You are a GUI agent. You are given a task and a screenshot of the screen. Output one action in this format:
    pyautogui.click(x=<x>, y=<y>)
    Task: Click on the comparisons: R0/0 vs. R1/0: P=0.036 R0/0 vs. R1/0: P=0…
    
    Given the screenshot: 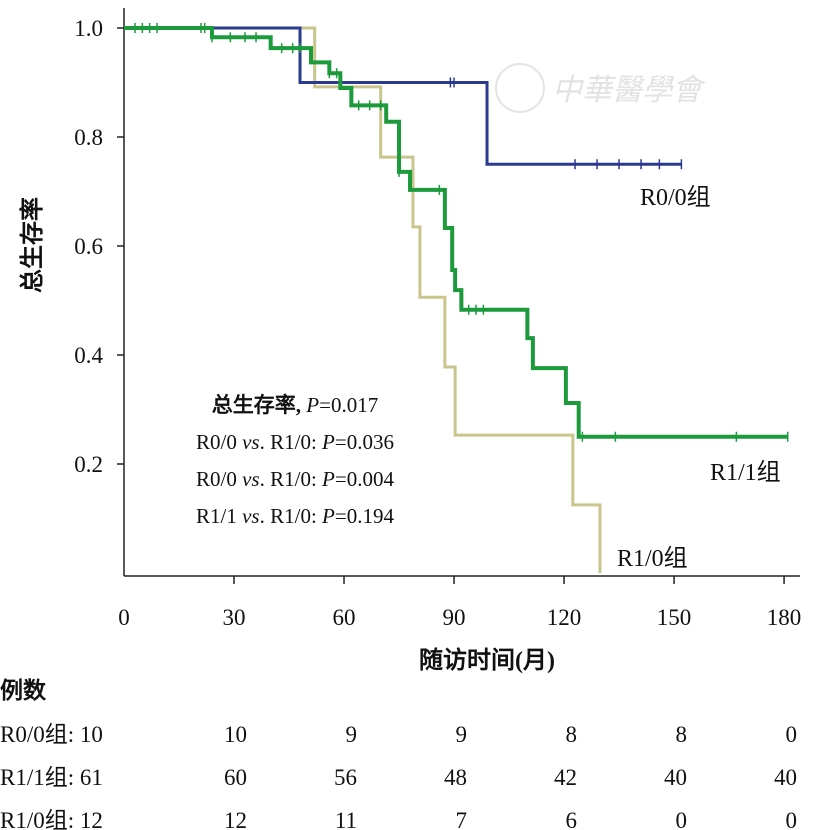 What is the action you would take?
    pyautogui.click(x=295, y=479)
    